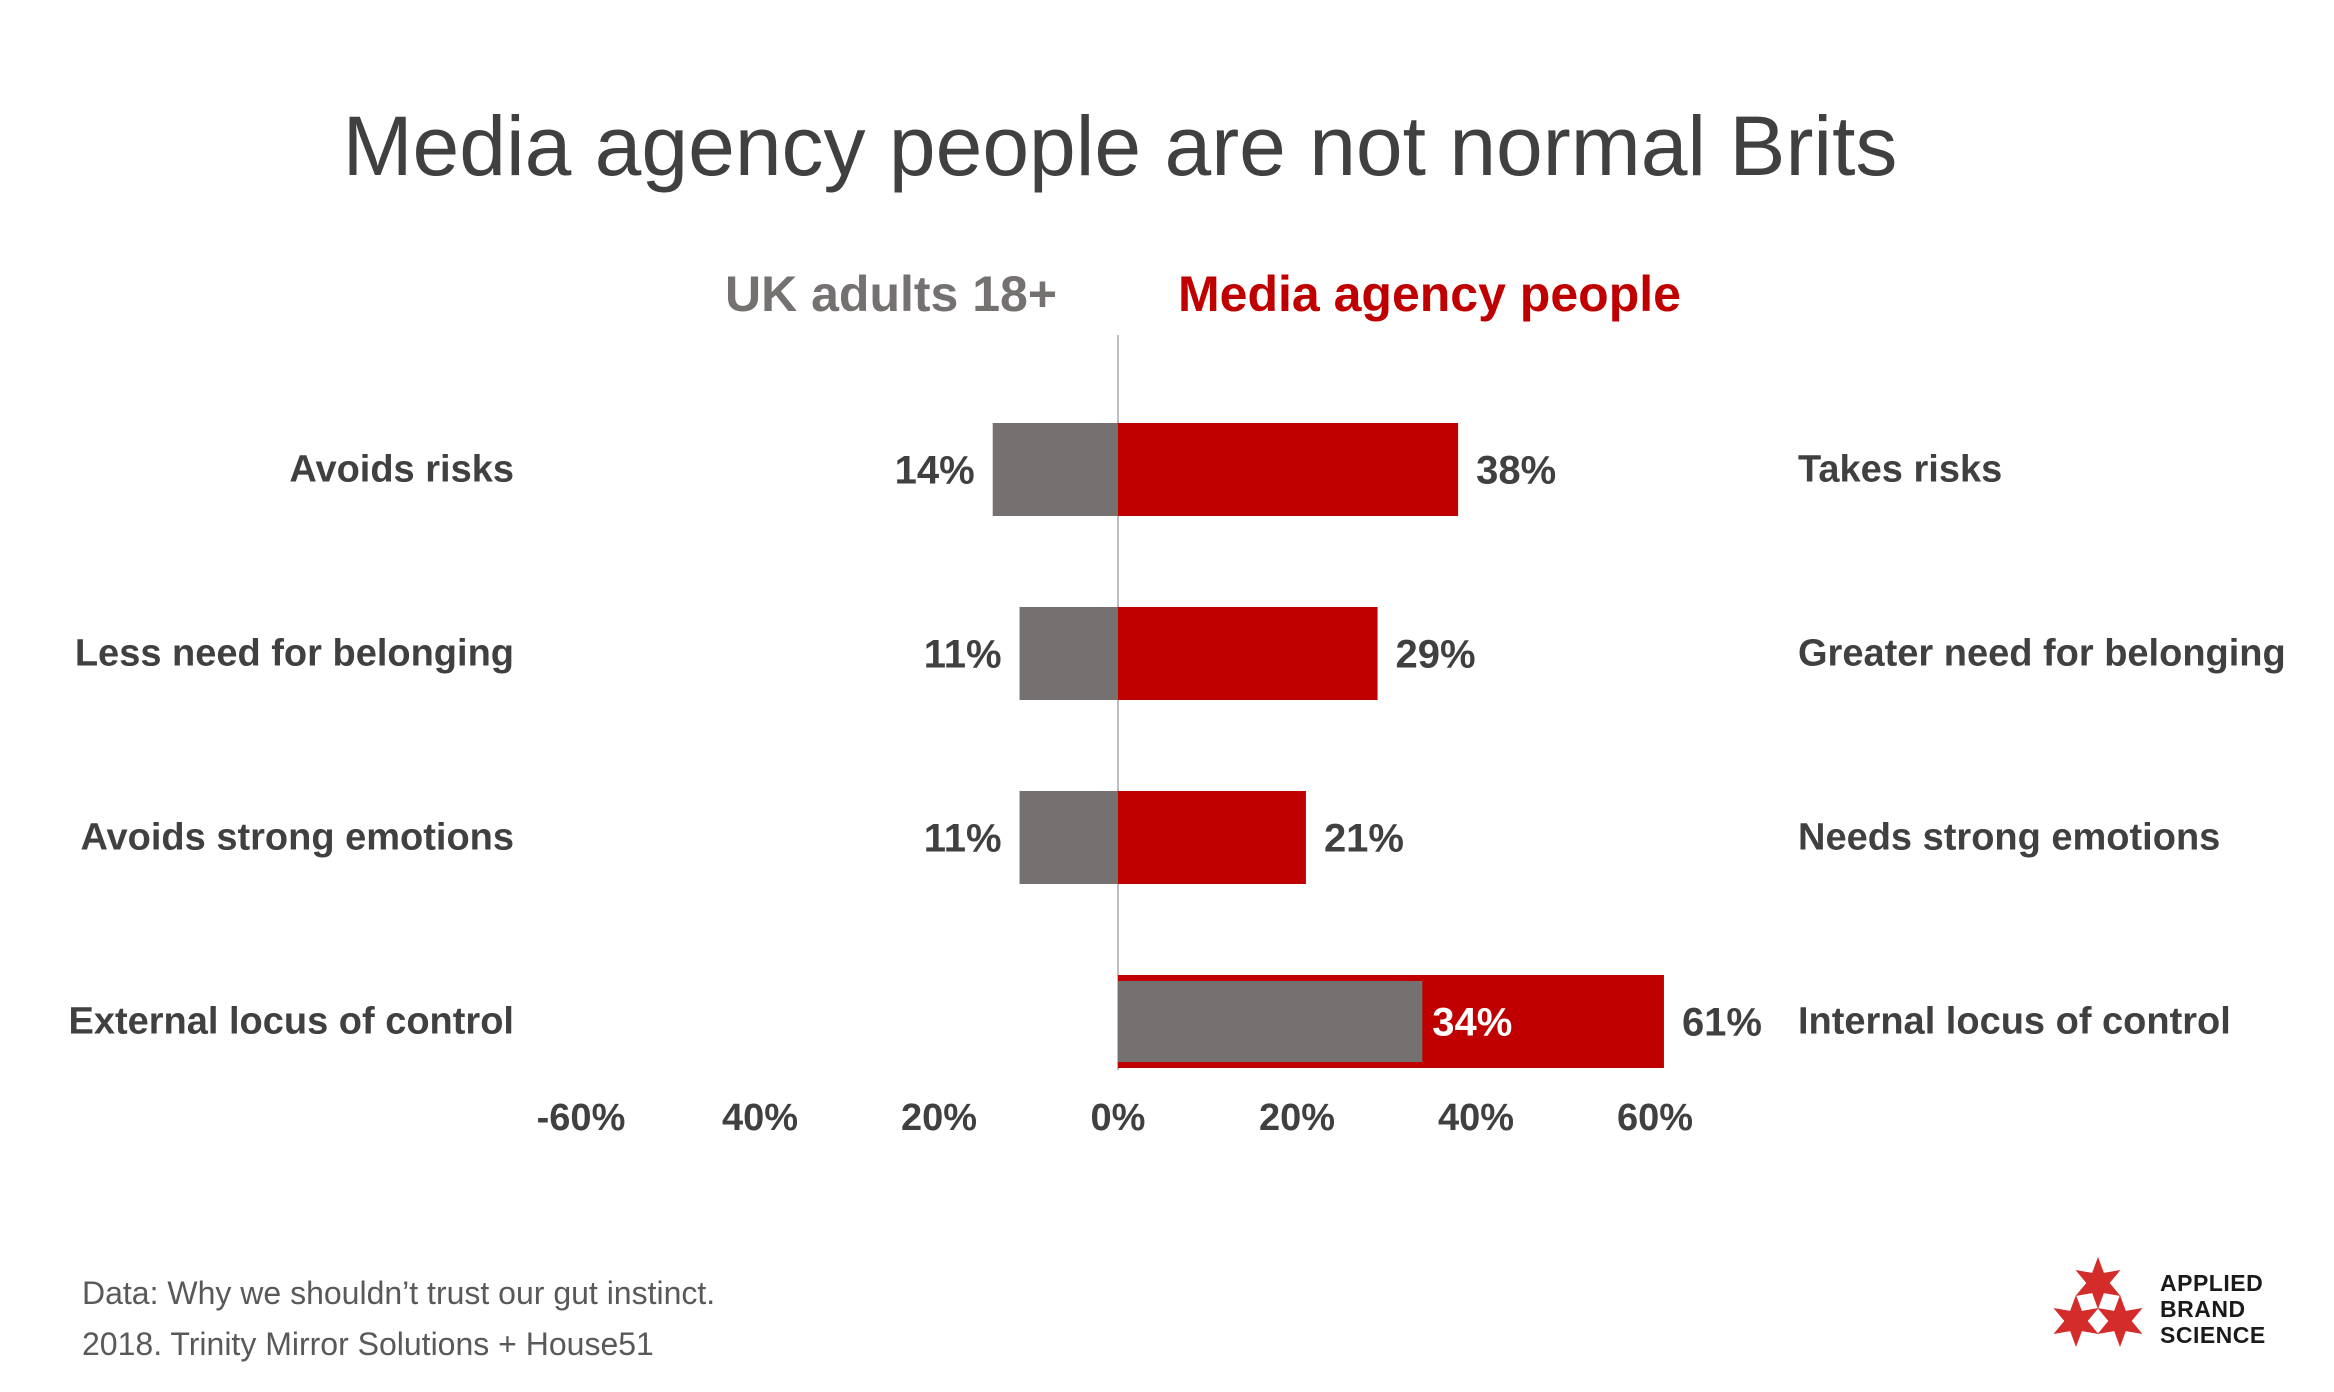 The width and height of the screenshot is (2334, 1392). Describe the element at coordinates (291, 1022) in the screenshot. I see `category-left-label-3: External locus of control` at that location.